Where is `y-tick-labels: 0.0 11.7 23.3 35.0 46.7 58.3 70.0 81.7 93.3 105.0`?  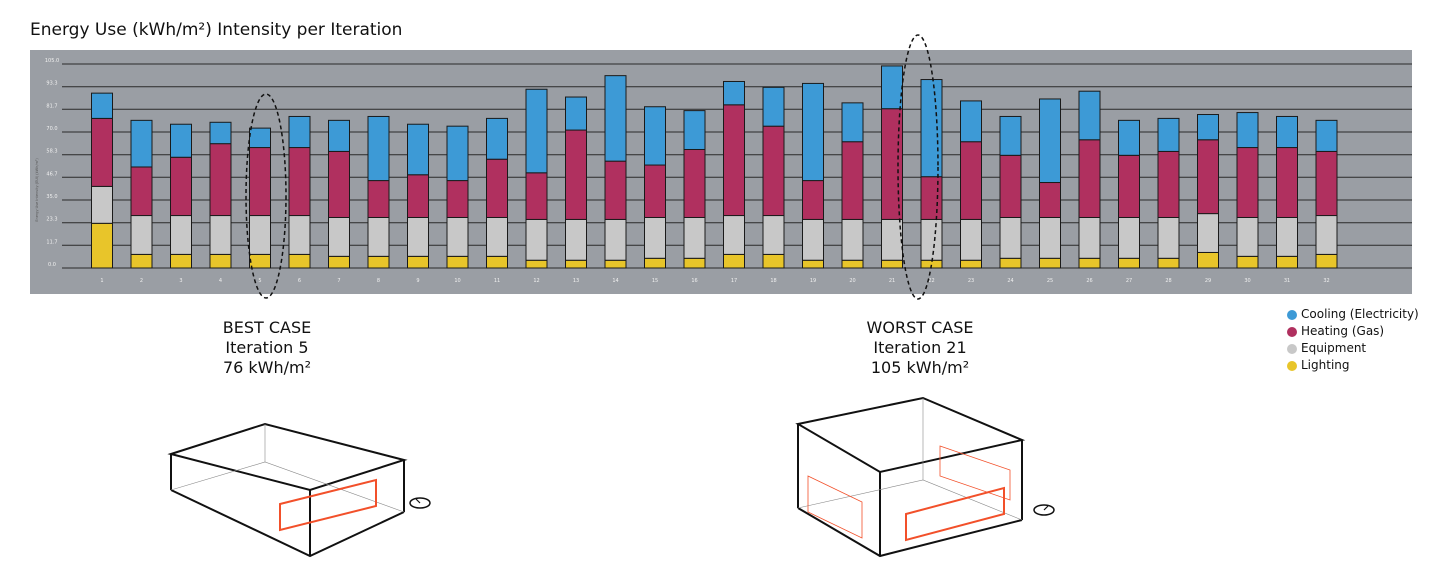 y-tick-labels: 0.0 11.7 23.3 35.0 46.7 58.3 70.0 81.7 93.3 105.0 is located at coordinates (52, 163).